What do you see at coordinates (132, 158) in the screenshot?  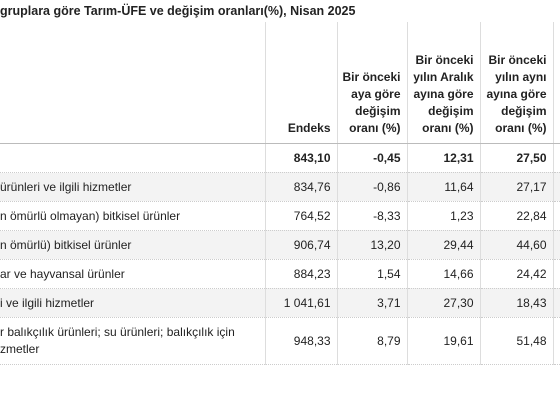 I see `row-label` at bounding box center [132, 158].